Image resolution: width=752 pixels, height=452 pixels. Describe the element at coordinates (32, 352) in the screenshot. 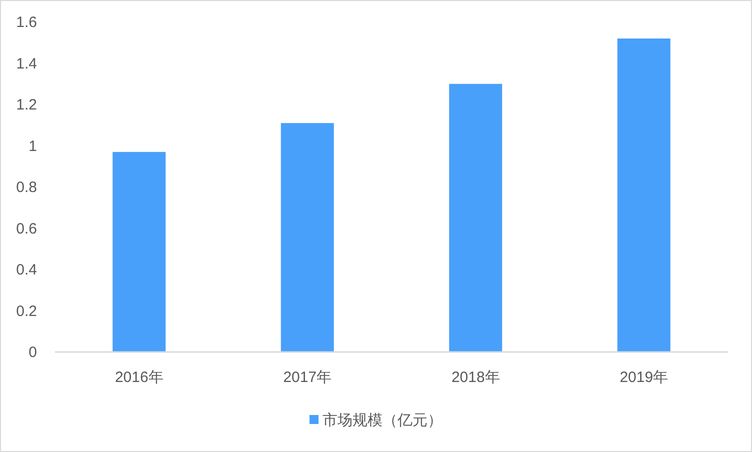

I see `ytick: 0` at that location.